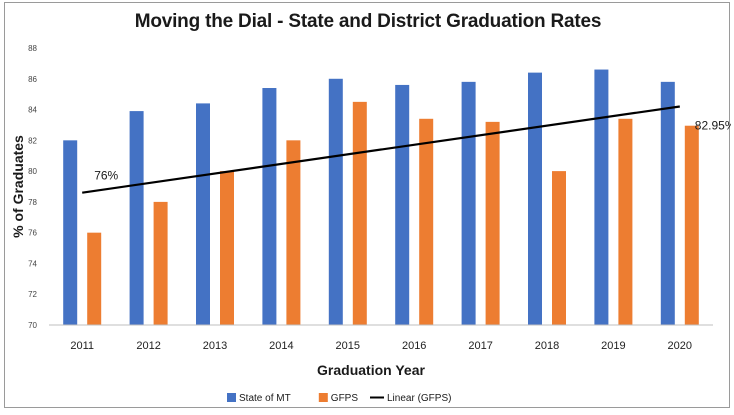 Image resolution: width=734 pixels, height=415 pixels. I want to click on bar-gfps-2019, so click(625, 222).